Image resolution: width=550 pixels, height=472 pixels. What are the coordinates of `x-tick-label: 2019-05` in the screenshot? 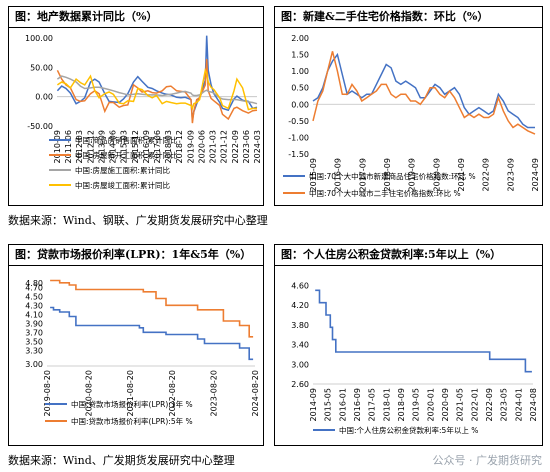 It's located at (416, 404).